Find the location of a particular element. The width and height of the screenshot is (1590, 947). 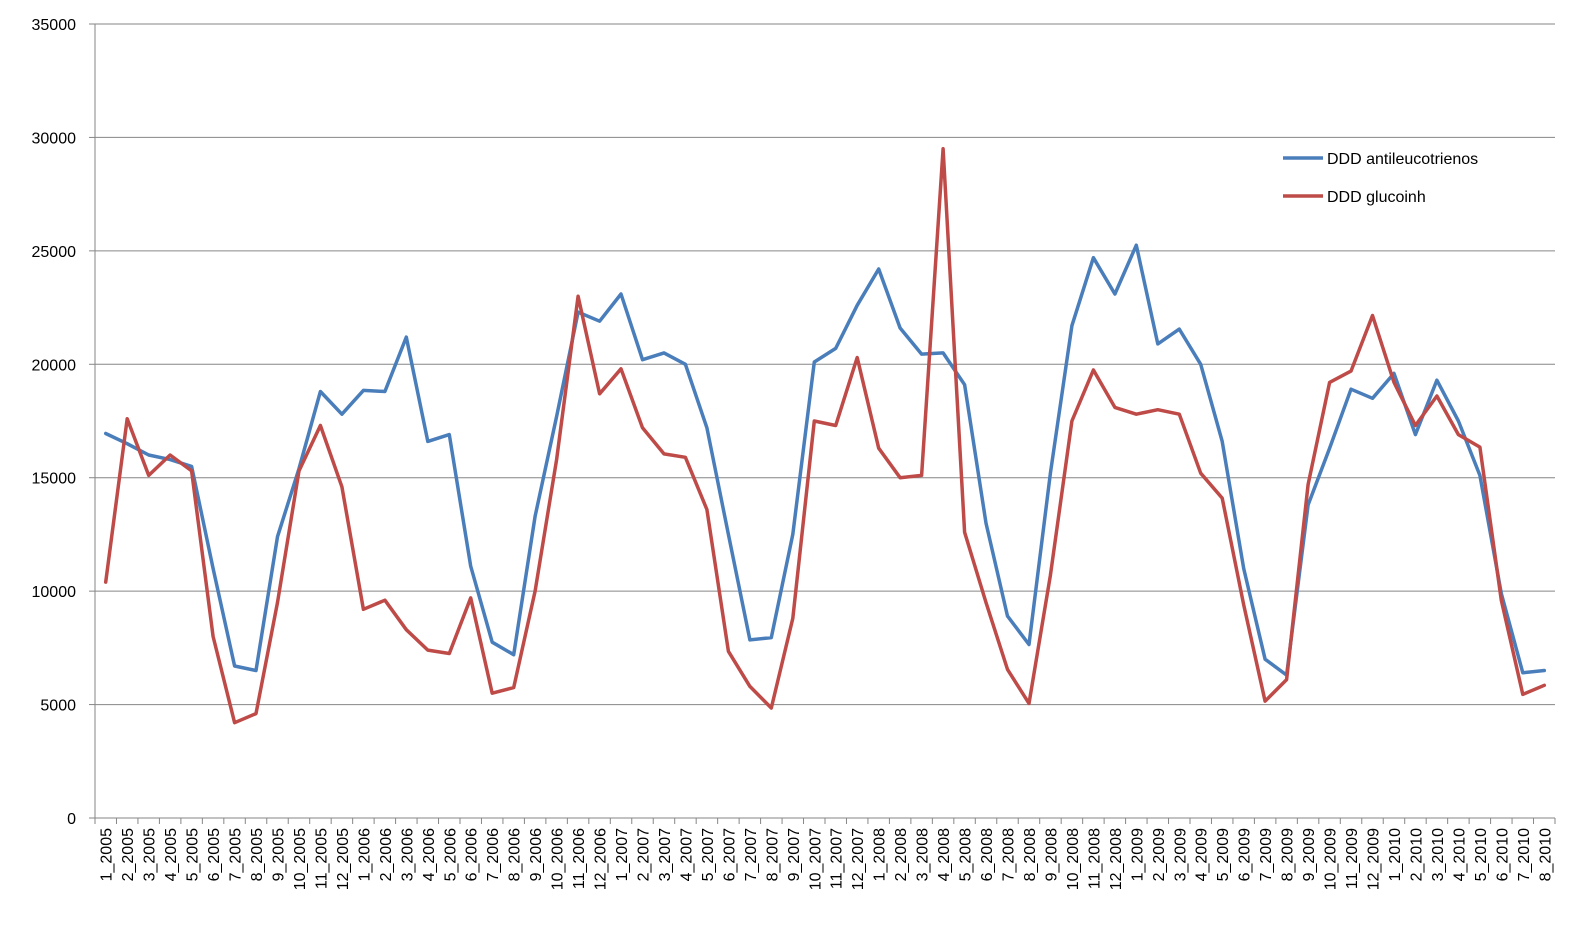

x-tick-label: 2_2010 is located at coordinates (1416, 854).